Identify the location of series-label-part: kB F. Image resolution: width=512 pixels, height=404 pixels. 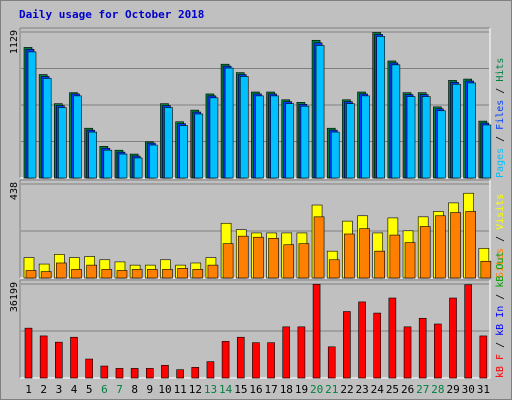
(500, 366).